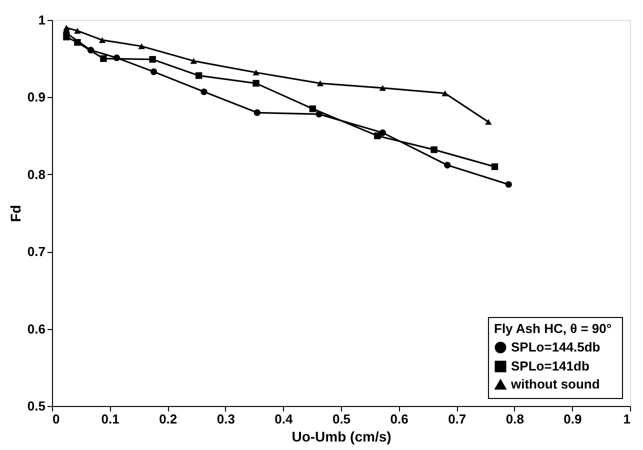  What do you see at coordinates (42, 20) in the screenshot?
I see `y-tick-label: 1` at bounding box center [42, 20].